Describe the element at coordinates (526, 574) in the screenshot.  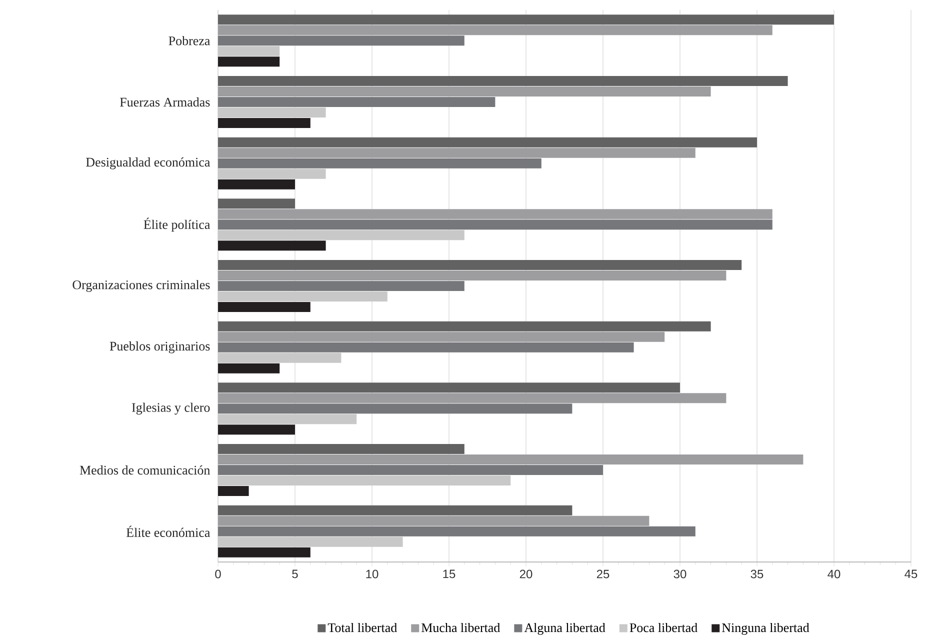
I see `x-tick-label: 20` at that location.